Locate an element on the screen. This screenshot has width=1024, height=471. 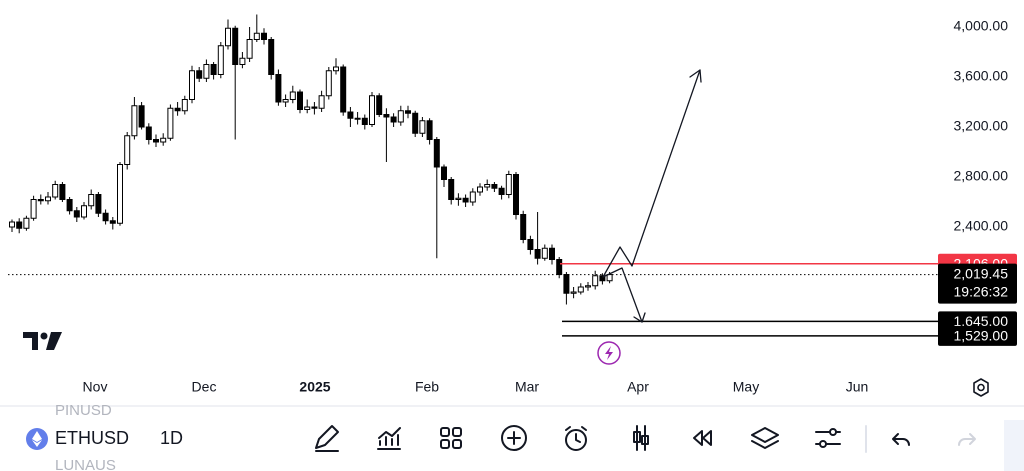
y-tick-label: 4,000.00 is located at coordinates (981, 26).